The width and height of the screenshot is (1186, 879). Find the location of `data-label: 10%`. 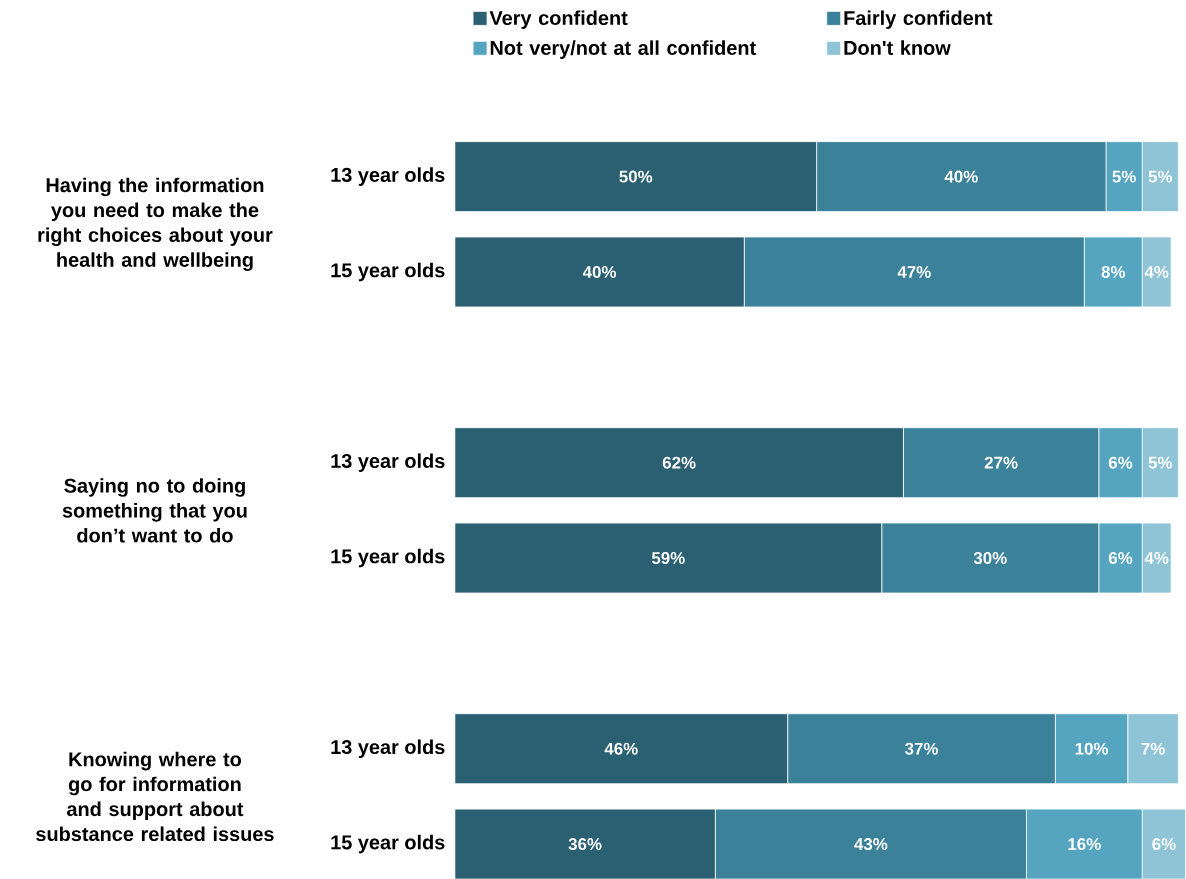

data-label: 10% is located at coordinates (1092, 748).